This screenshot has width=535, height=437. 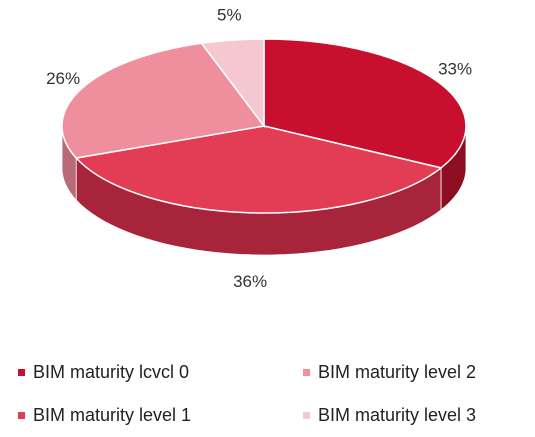 What do you see at coordinates (229, 14) in the screenshot?
I see `data-label-level-3: 5%` at bounding box center [229, 14].